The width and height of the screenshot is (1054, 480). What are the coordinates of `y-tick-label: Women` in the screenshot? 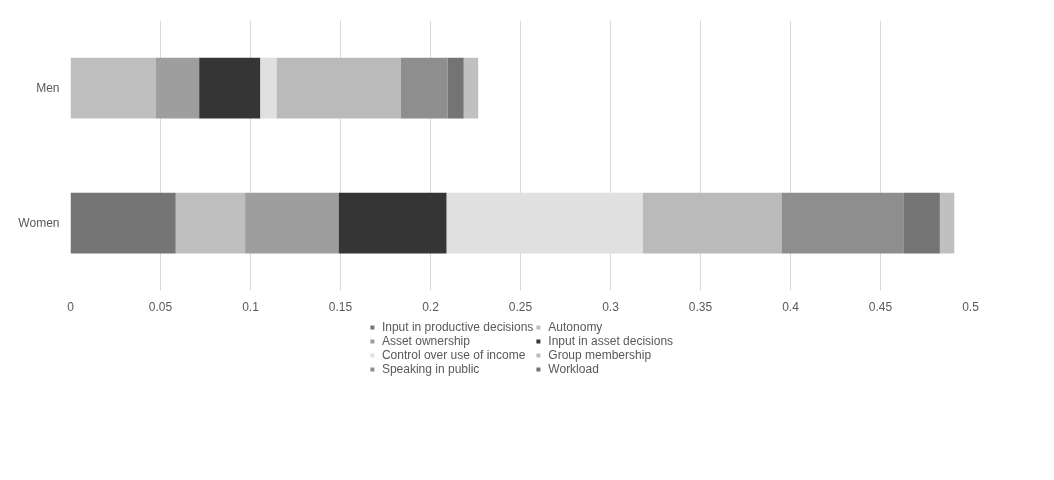 It's located at (39, 223).